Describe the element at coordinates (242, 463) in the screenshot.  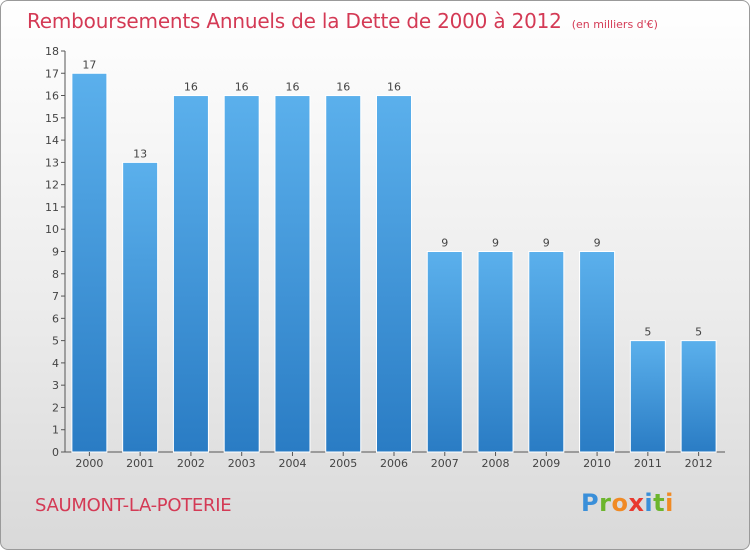
I see `x-tick-label: 2003` at that location.